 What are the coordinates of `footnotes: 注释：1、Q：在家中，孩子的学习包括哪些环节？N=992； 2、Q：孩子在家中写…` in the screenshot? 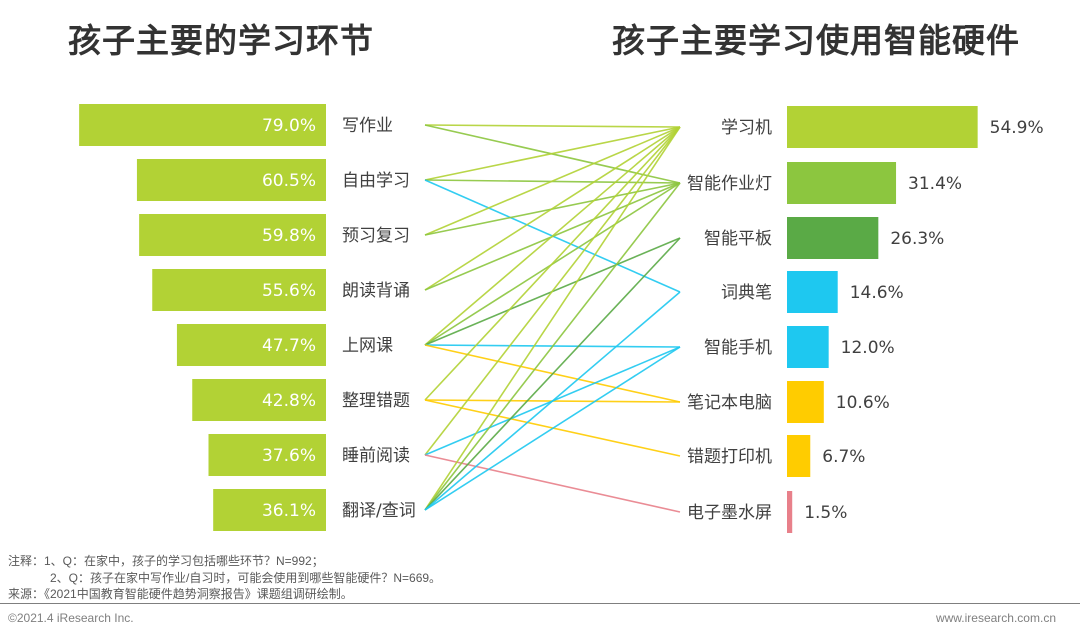 It's located at (224, 578).